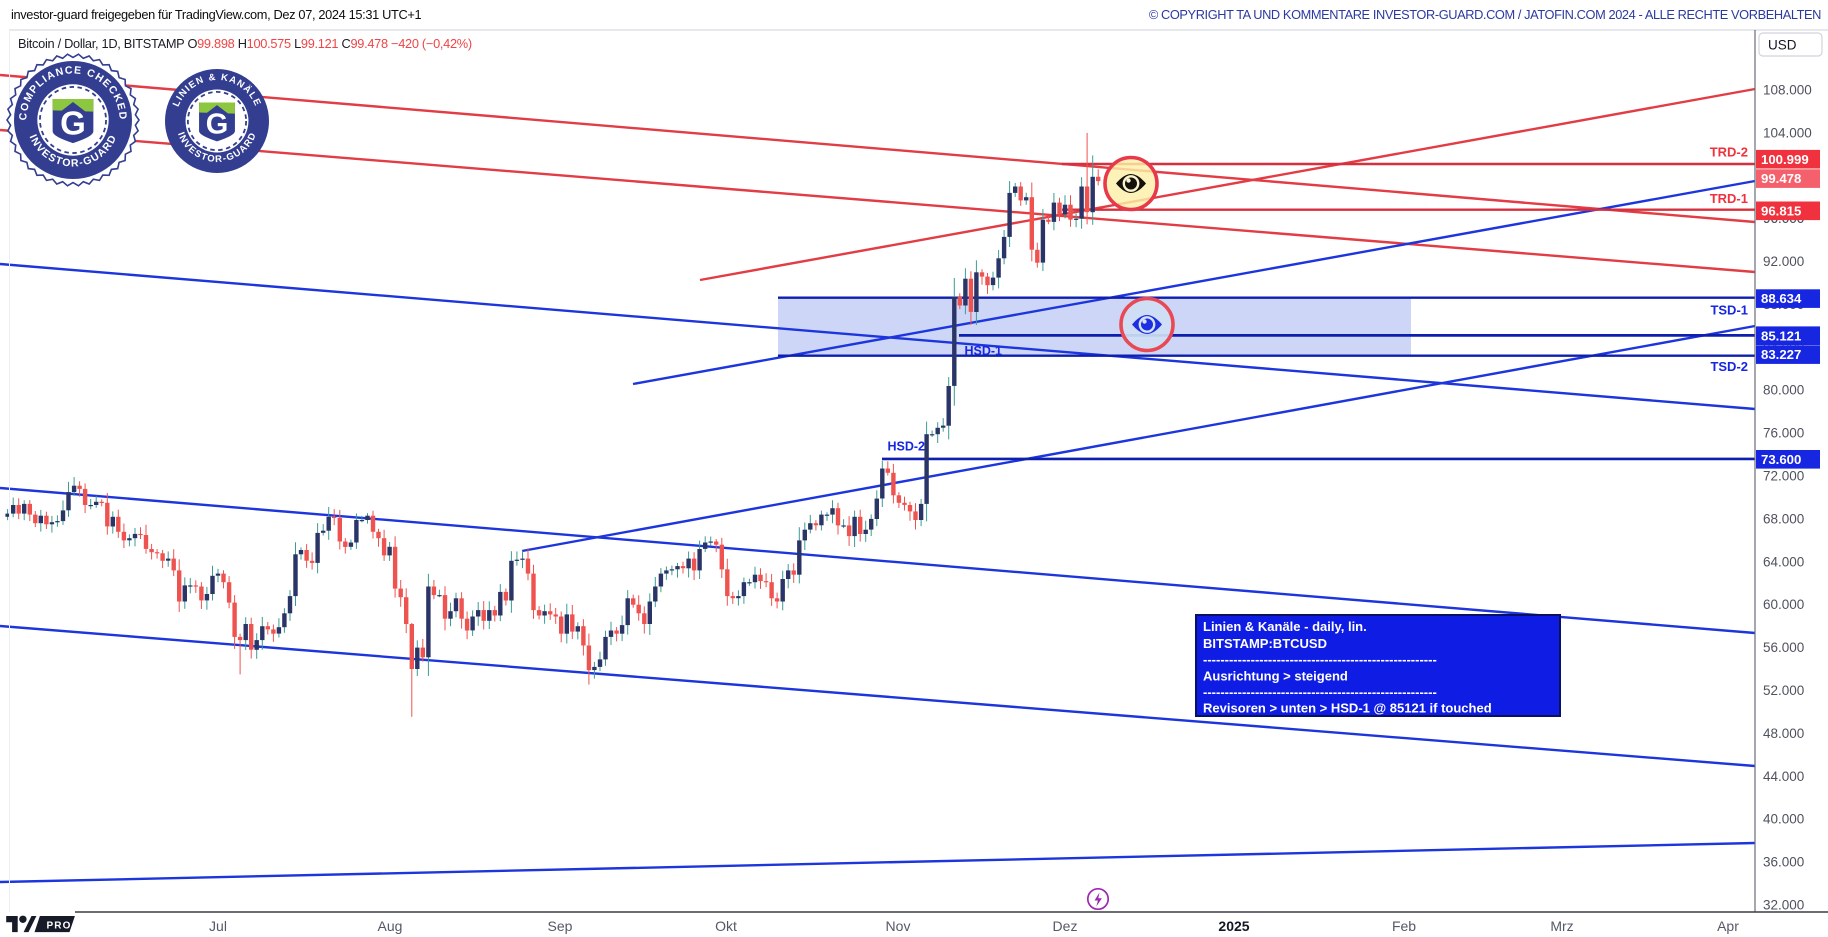  I want to click on svg-text: Ausrichtung > steigend, so click(1275, 676).